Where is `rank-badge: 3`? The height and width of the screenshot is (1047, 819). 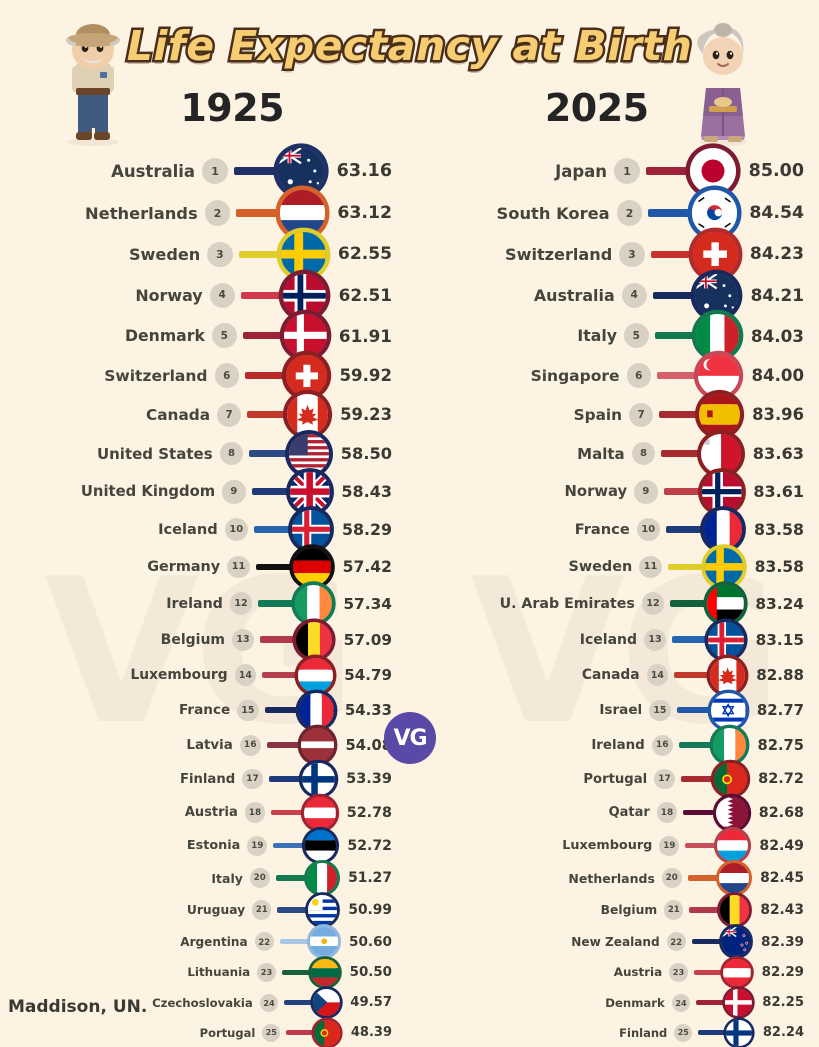 rank-badge: 3 is located at coordinates (631, 254).